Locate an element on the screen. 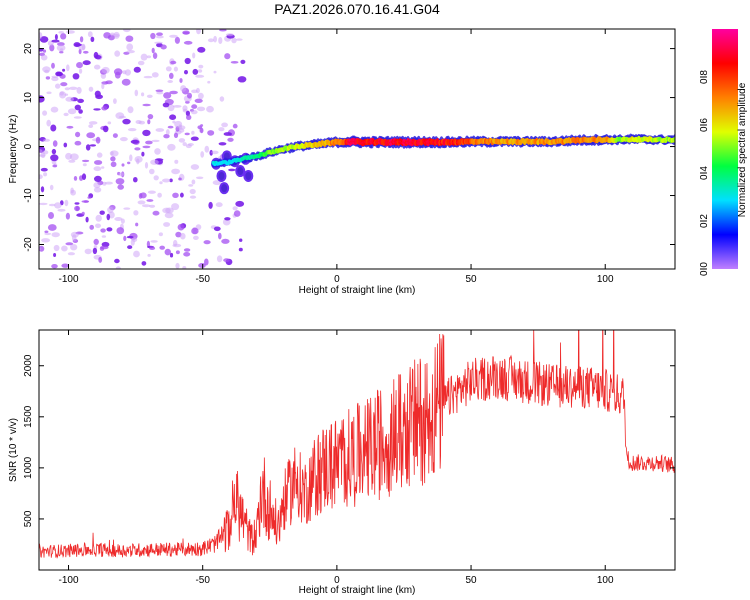 Image resolution: width=750 pixels, height=600 pixels. colorbar-tick-label: 0.8 is located at coordinates (704, 77).